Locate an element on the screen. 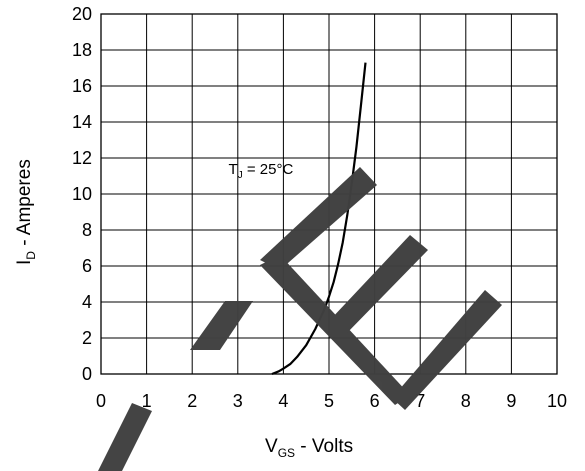  y-tick-label: 16 is located at coordinates (82, 86).